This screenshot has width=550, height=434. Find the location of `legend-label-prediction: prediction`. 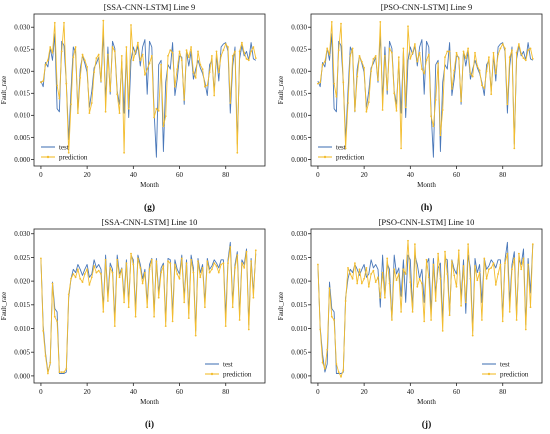

legend-label-prediction: prediction is located at coordinates (73, 157).